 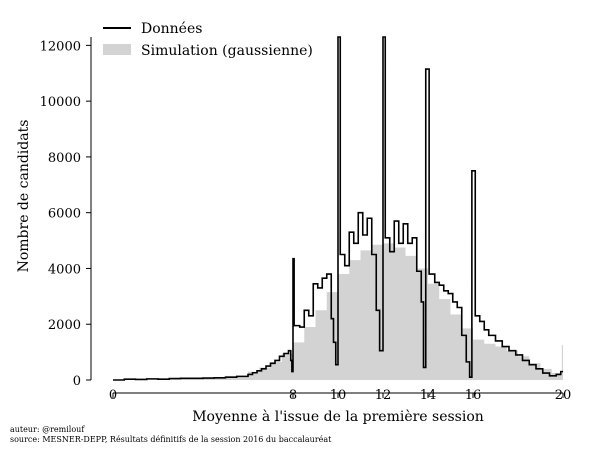 I want to click on x-tick-label: 8, so click(x=293, y=395).